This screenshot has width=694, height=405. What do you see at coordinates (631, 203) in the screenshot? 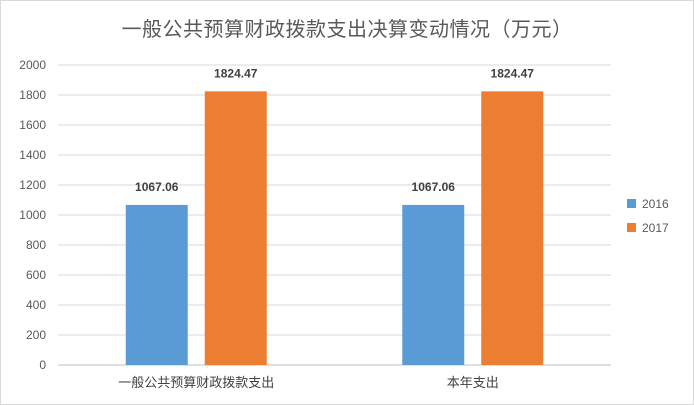
I see `legend-swatch-2016` at bounding box center [631, 203].